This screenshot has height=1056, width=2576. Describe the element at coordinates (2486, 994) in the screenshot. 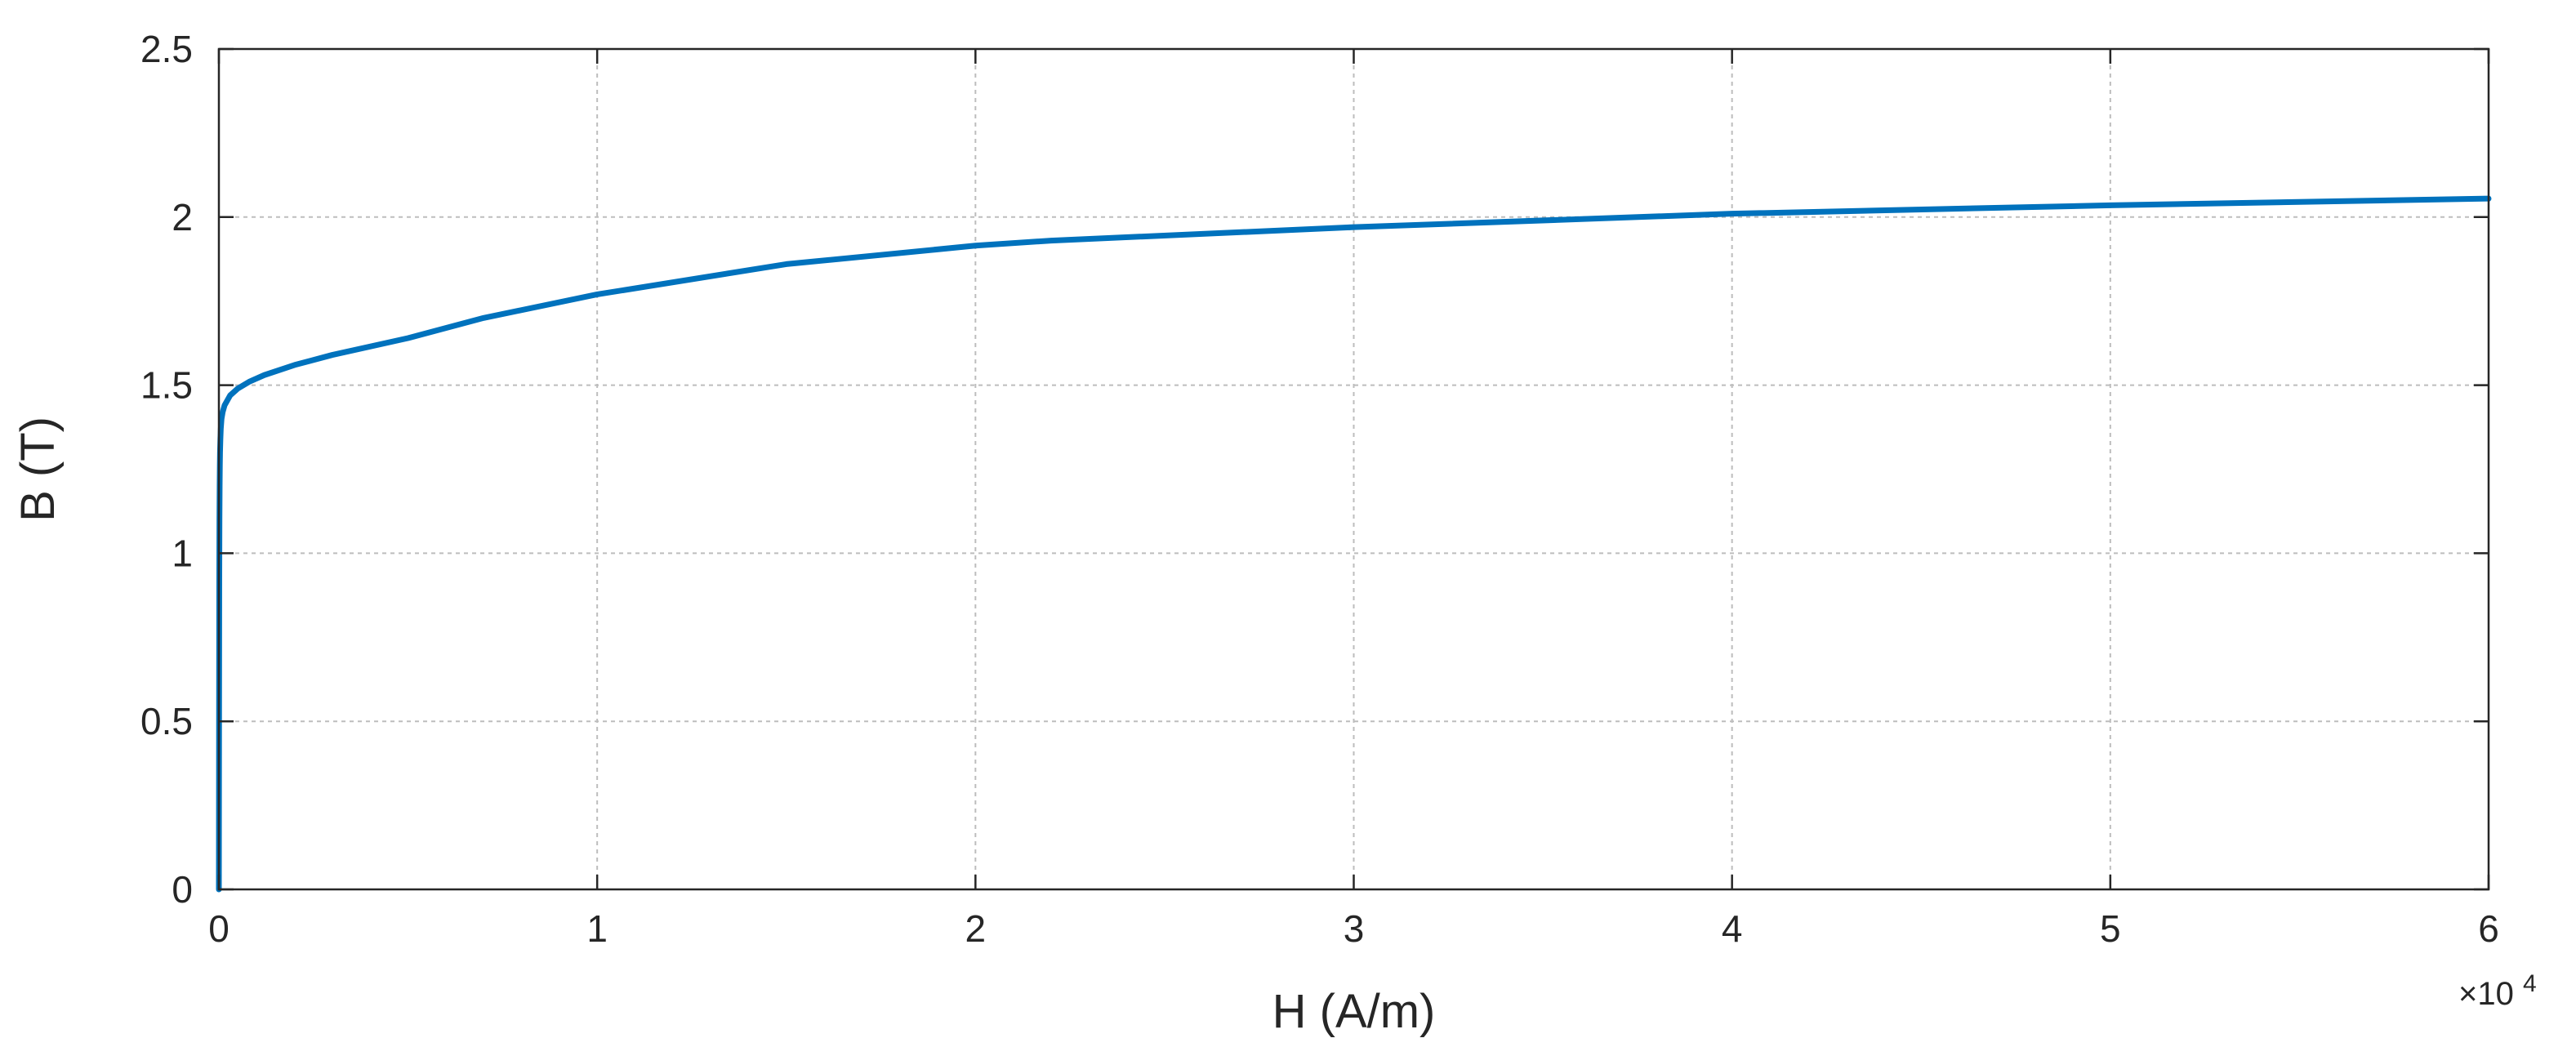

I see `x-axis-exponent-base: ×10` at that location.